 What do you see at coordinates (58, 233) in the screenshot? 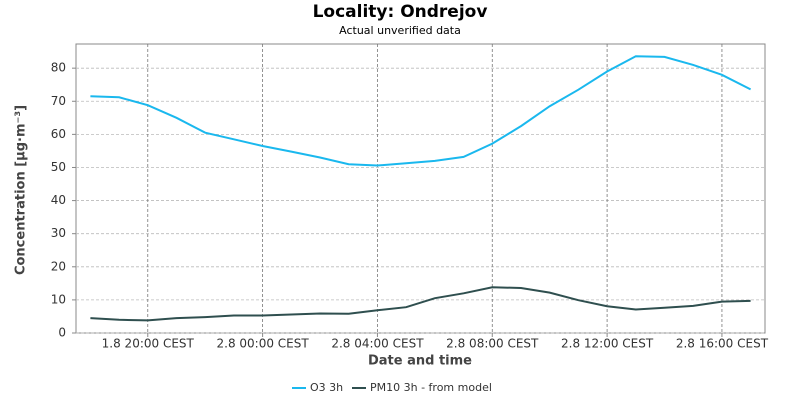
I see `y-tick-label: 30` at bounding box center [58, 233].